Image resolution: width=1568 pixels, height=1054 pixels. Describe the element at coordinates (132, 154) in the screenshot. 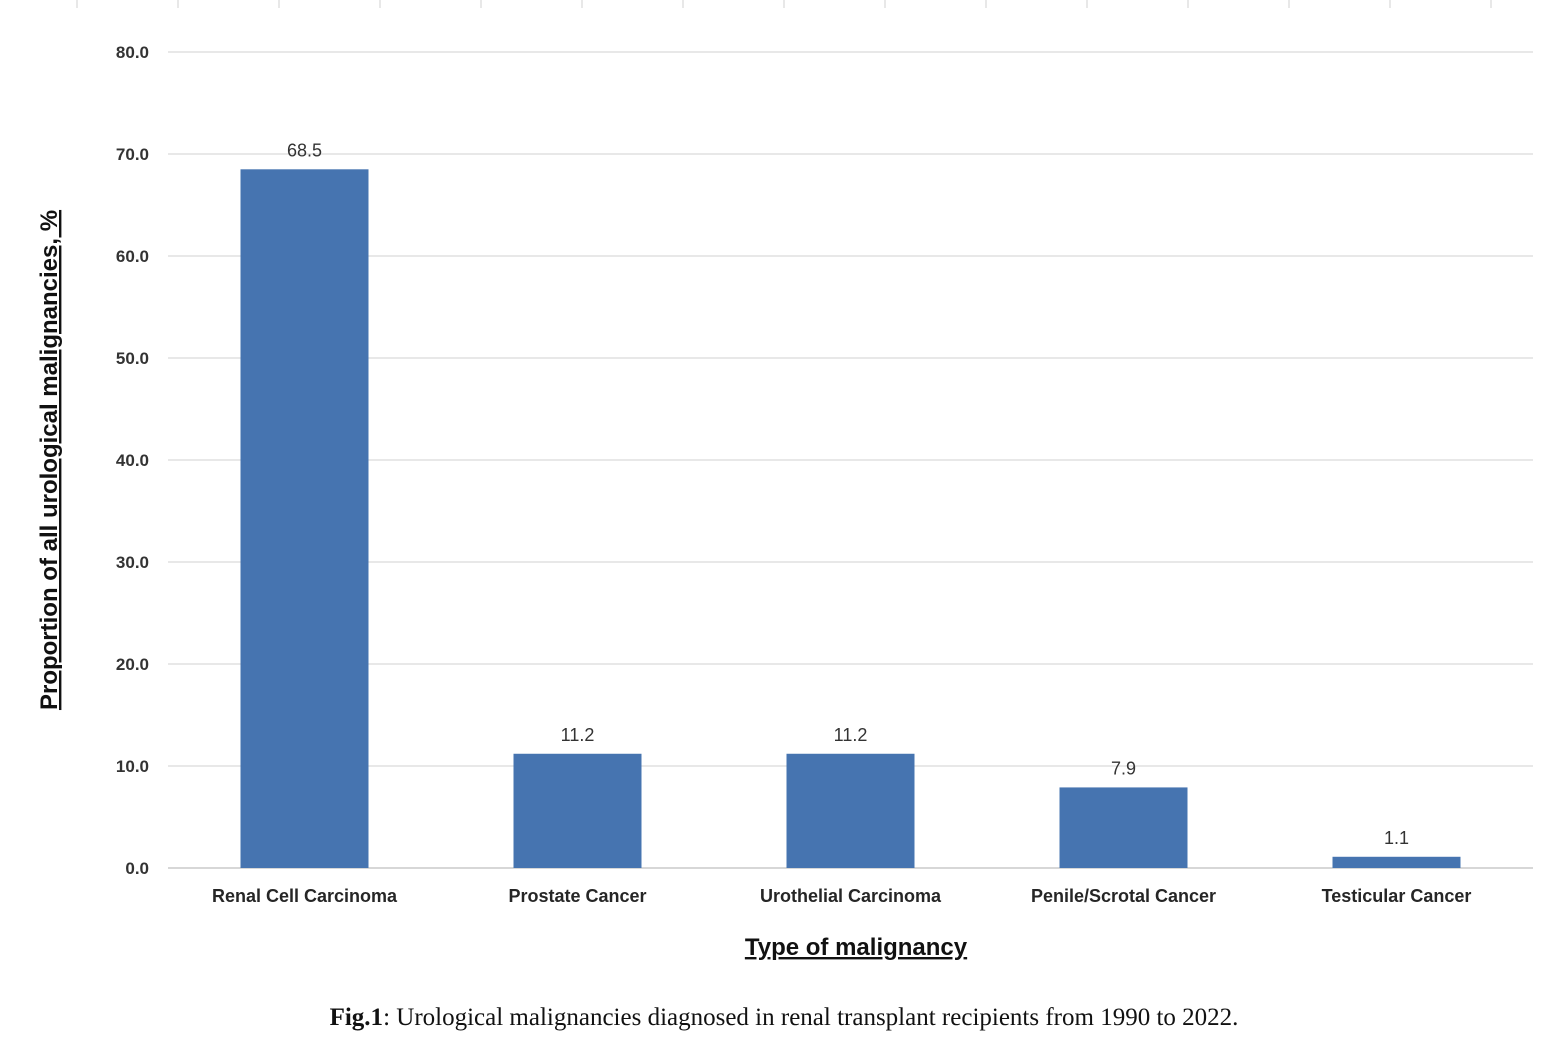

I see `y-tick-label: 70.0` at that location.